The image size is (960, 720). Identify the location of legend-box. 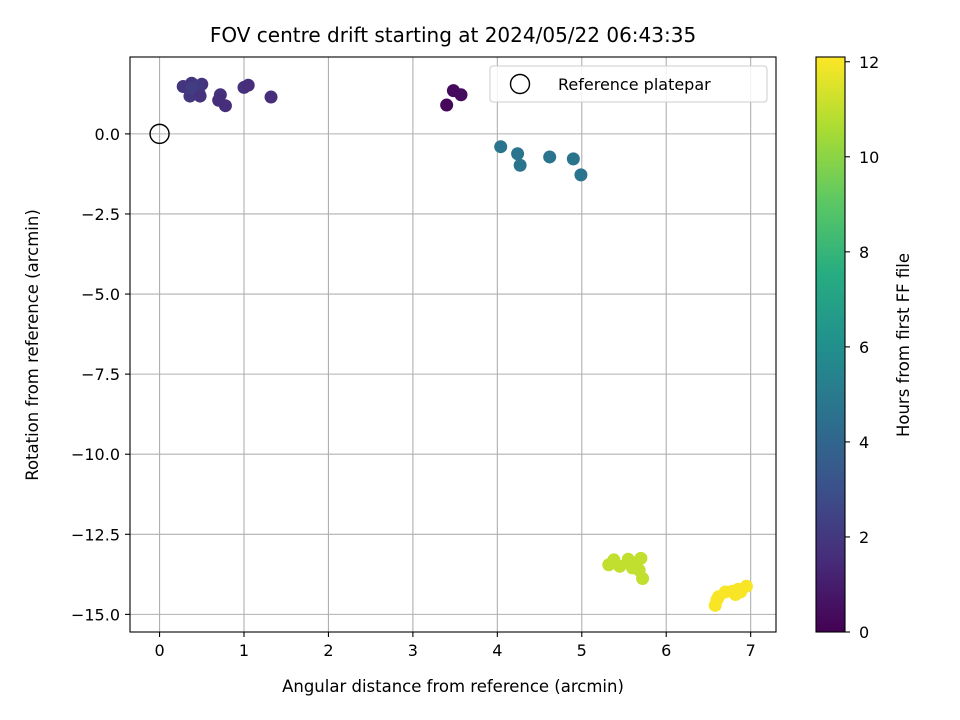
(628, 84).